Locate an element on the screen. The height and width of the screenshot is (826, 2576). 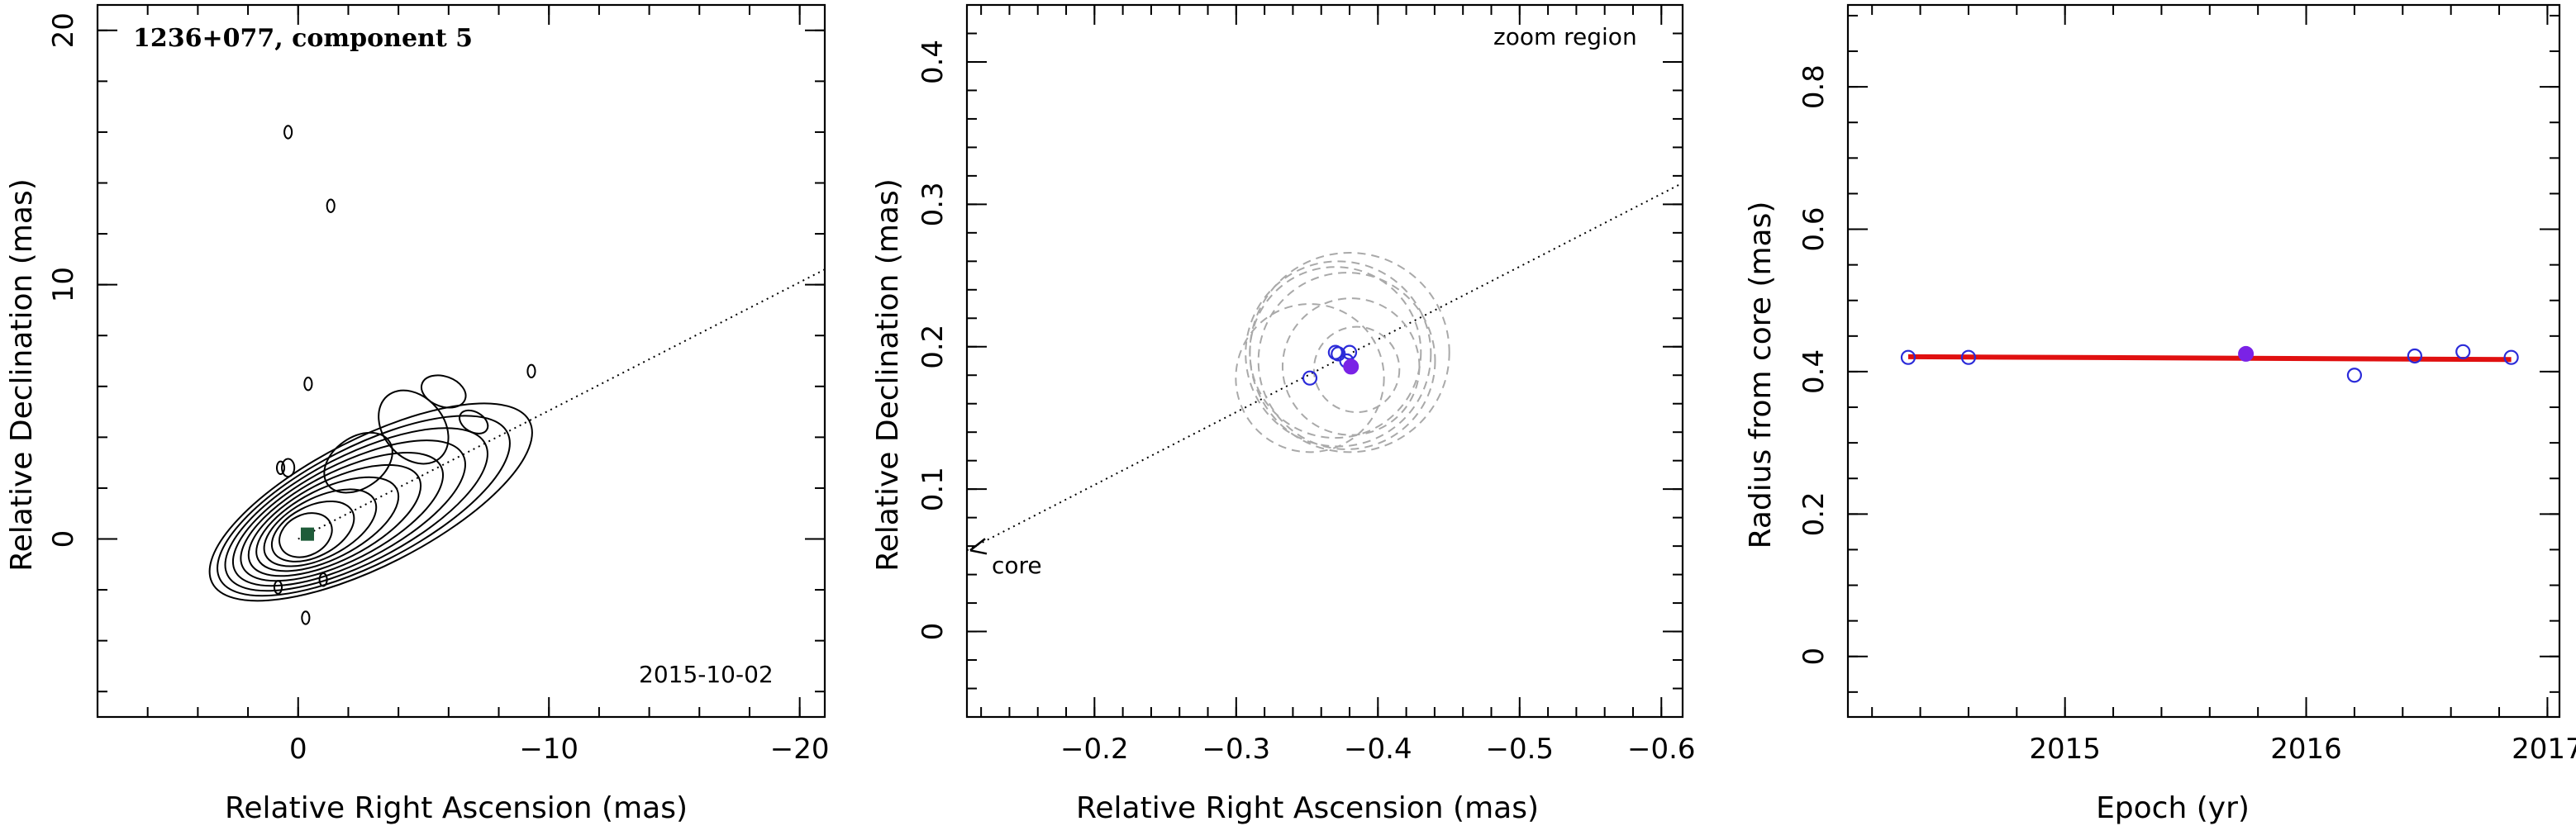
y-axis-label-panel3: Radius from core (mas) is located at coordinates (1761, 375).